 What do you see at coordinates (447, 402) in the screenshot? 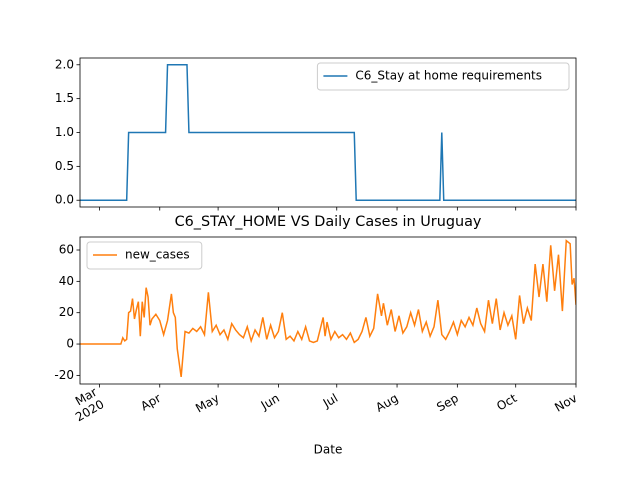
I see `x-tick-label: Sep` at bounding box center [447, 402].